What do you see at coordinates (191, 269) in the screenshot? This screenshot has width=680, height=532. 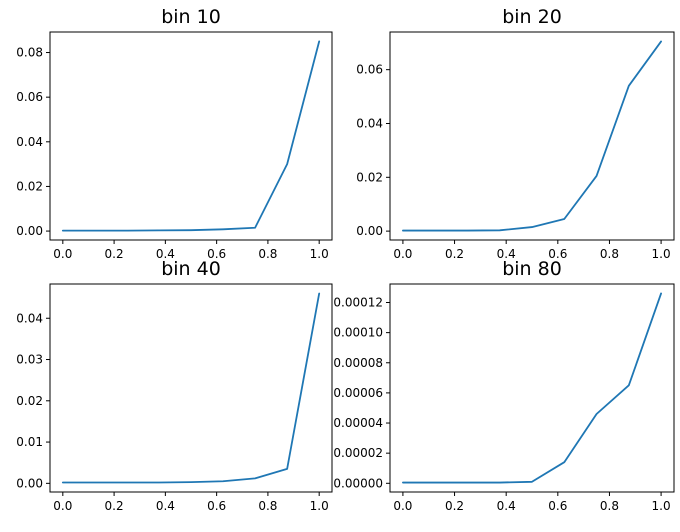 I see `subplot-title: bin 40` at bounding box center [191, 269].